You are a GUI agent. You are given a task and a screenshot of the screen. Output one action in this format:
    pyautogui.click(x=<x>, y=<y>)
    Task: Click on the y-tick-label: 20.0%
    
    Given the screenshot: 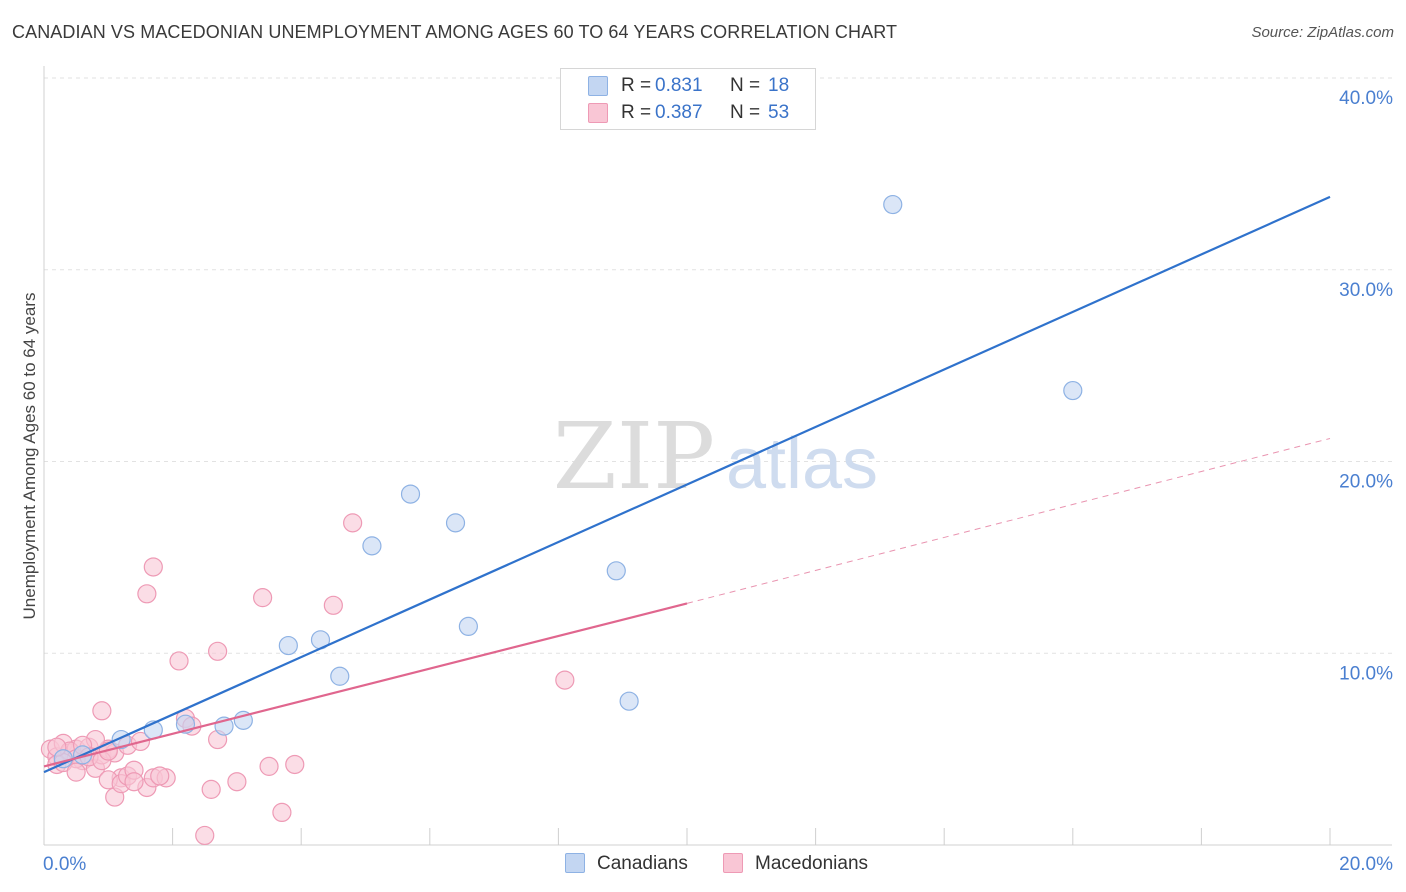 What is the action you would take?
    pyautogui.click(x=1366, y=482)
    